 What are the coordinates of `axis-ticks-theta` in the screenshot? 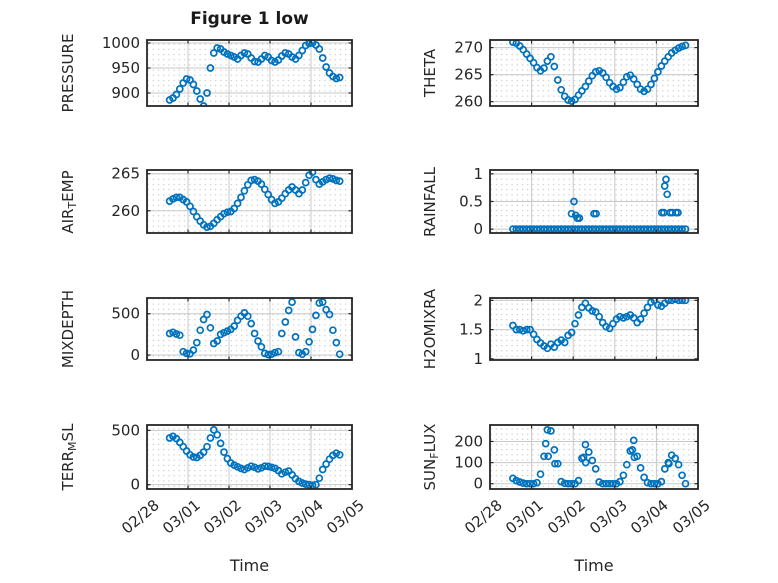 It's located at (594, 73).